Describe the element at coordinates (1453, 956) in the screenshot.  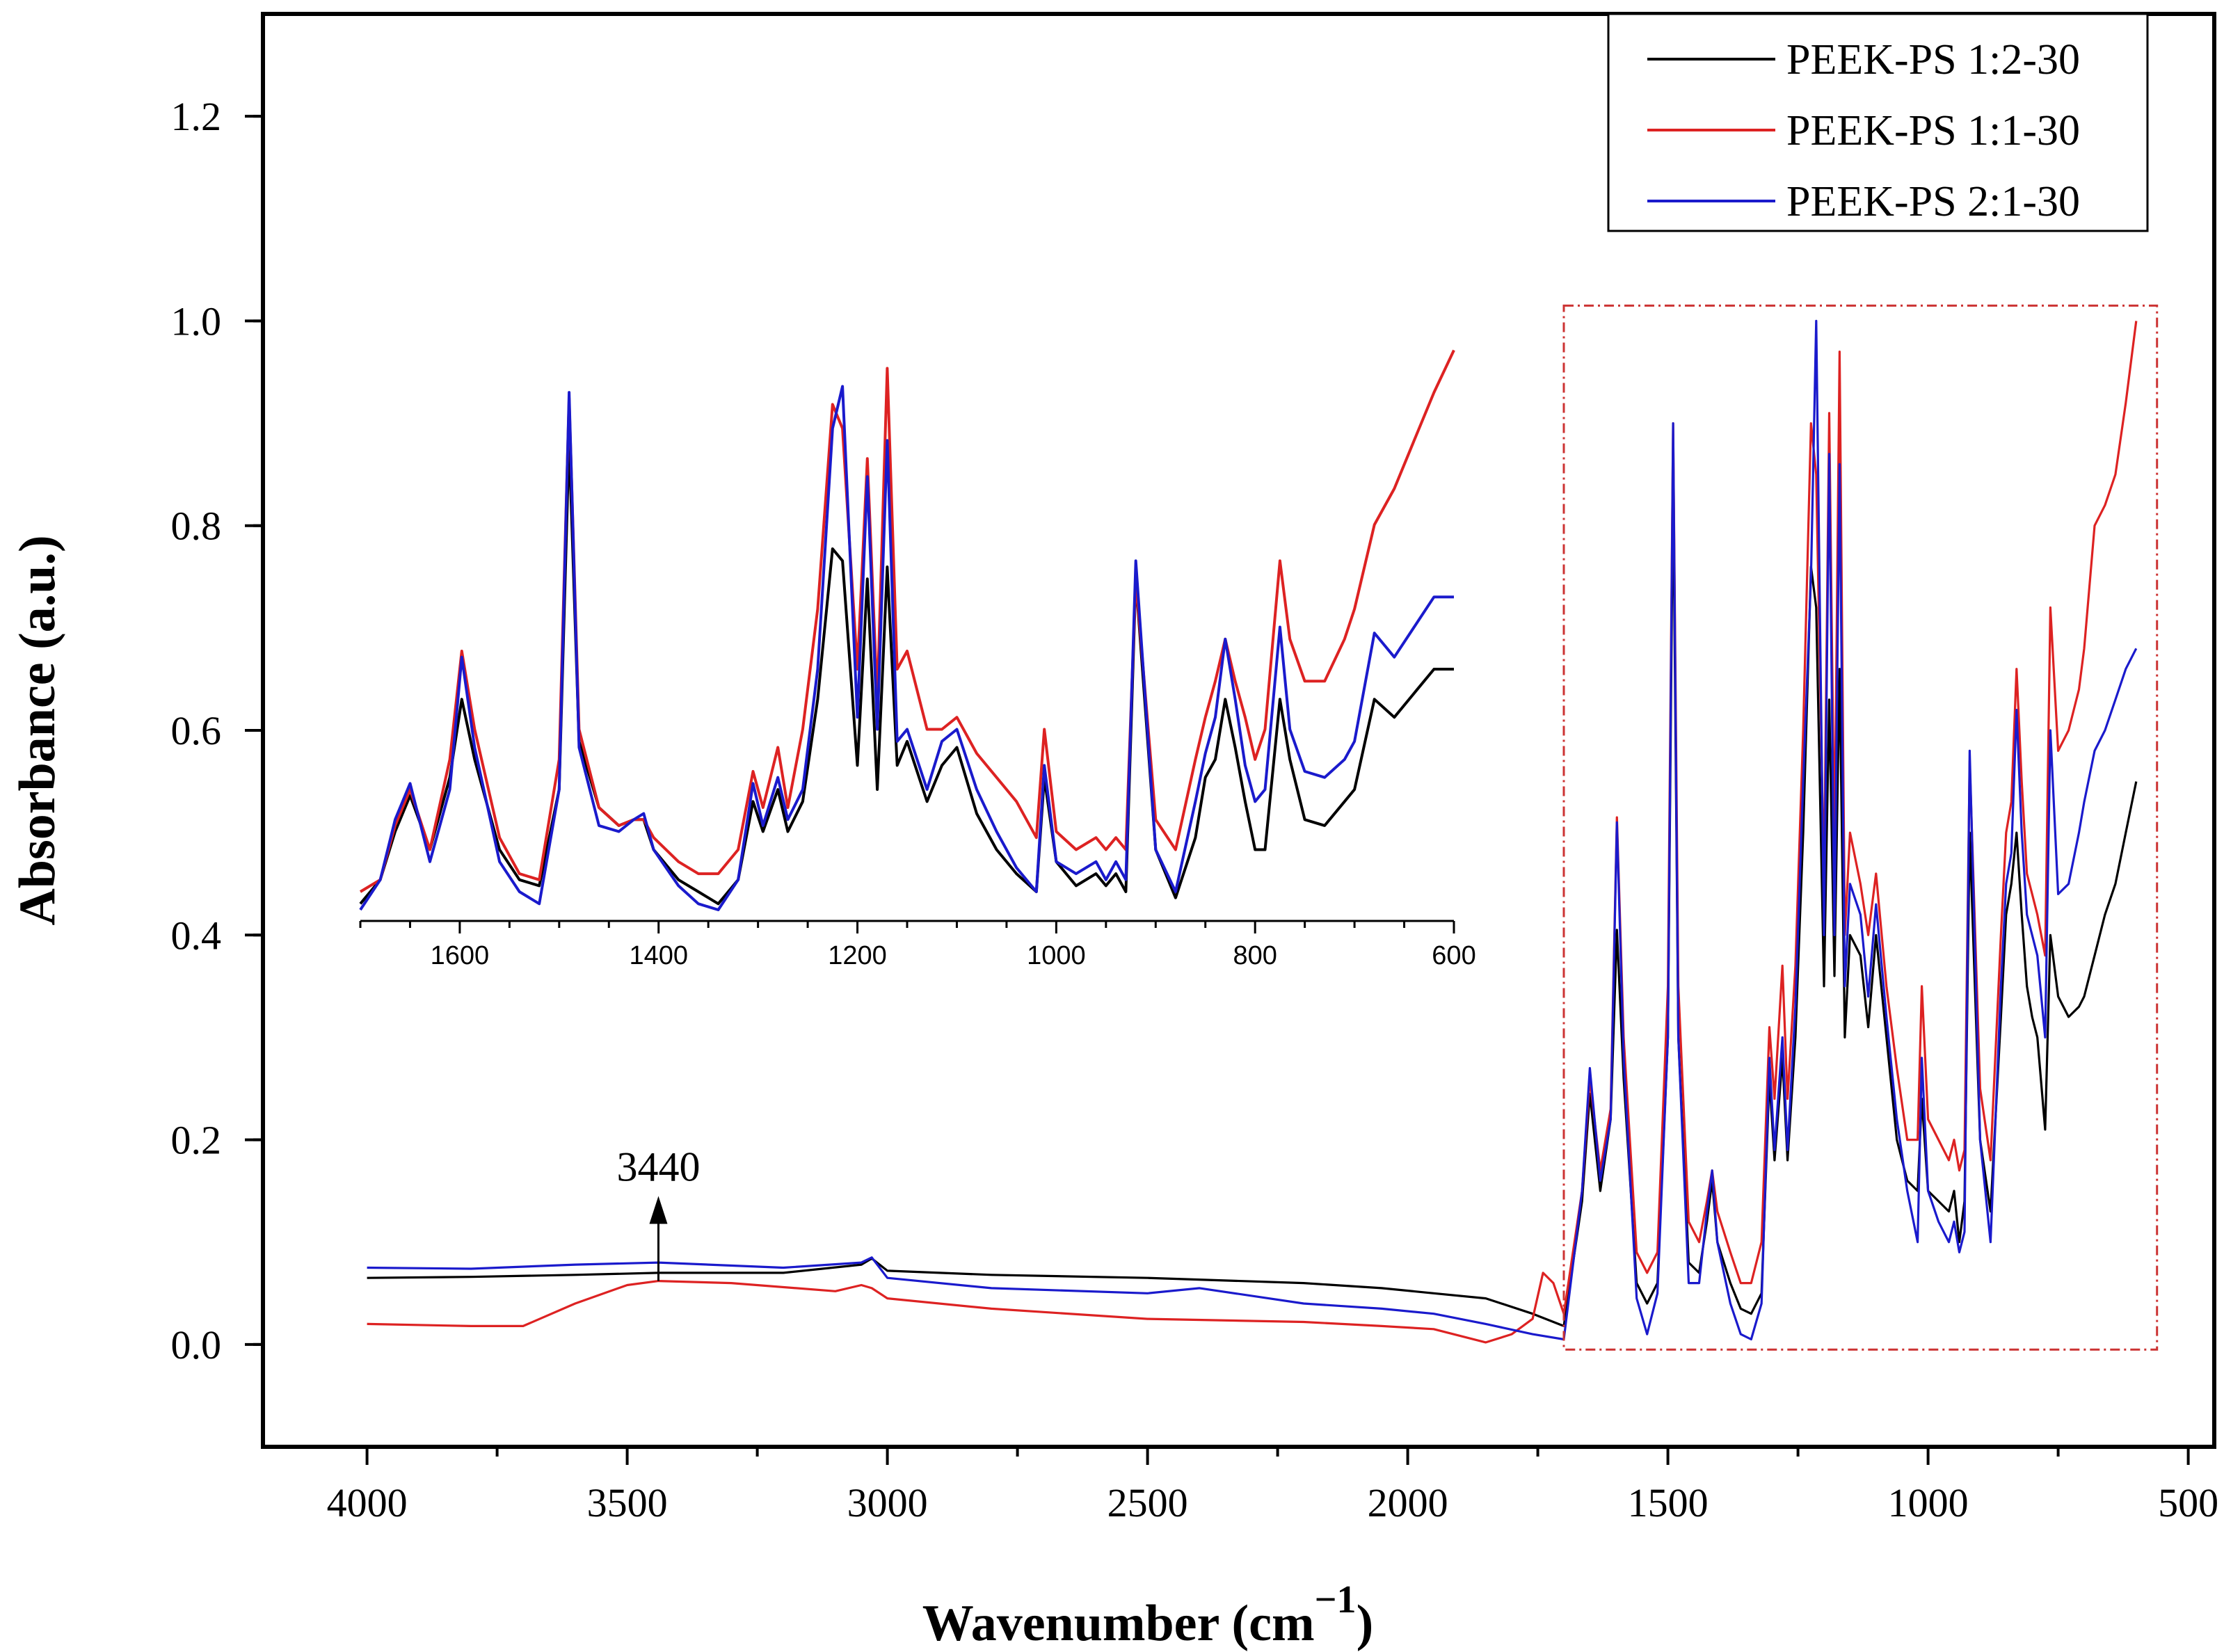
I see `inset-x-tick-label: 600` at that location.